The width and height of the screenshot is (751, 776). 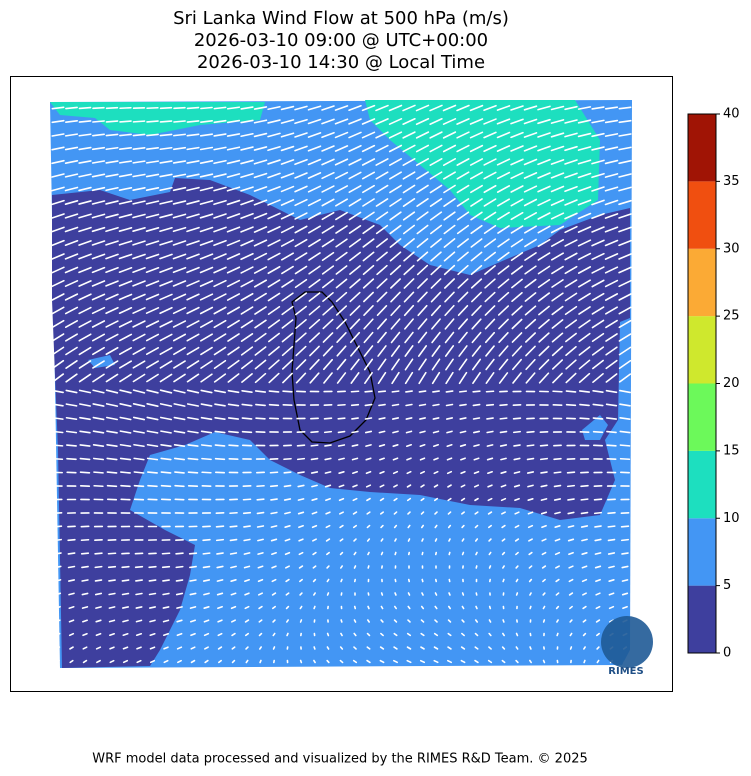 What do you see at coordinates (341, 40) in the screenshot?
I see `title-line: 2026-03-10 09:00 @ UTC+00:00` at bounding box center [341, 40].